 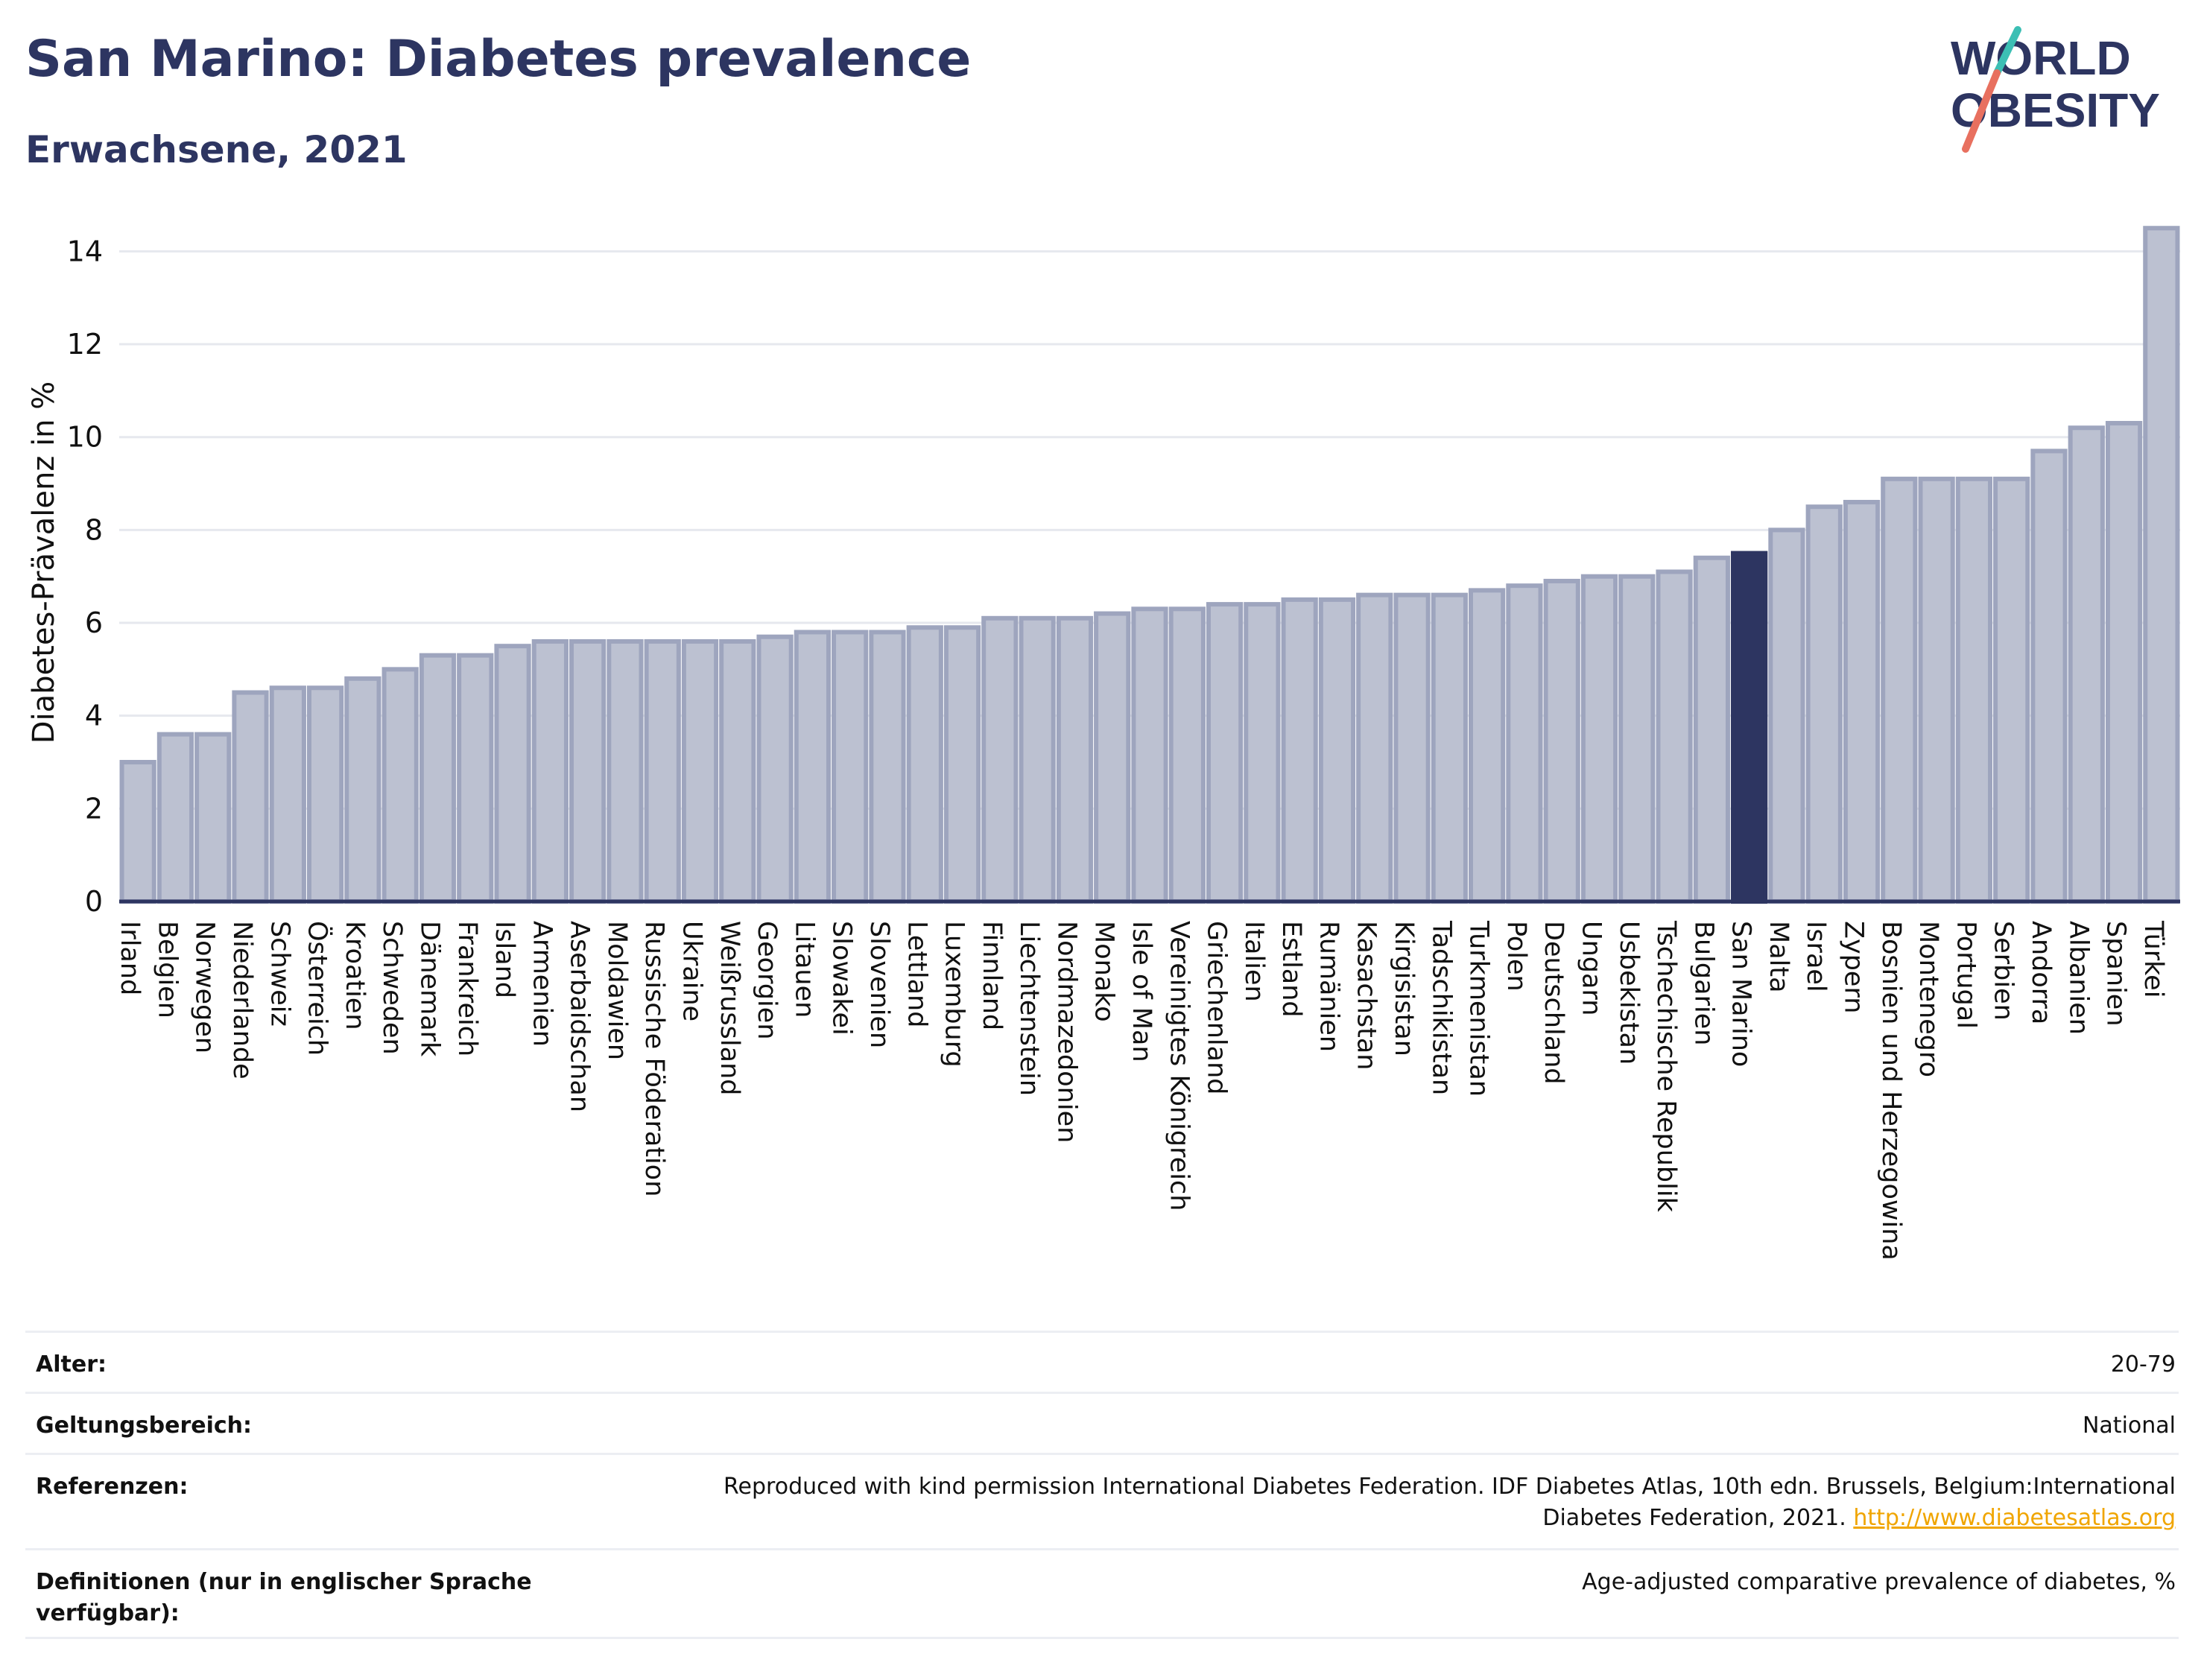 What do you see at coordinates (130, 958) in the screenshot?
I see `x-tick-label: Irland` at bounding box center [130, 958].